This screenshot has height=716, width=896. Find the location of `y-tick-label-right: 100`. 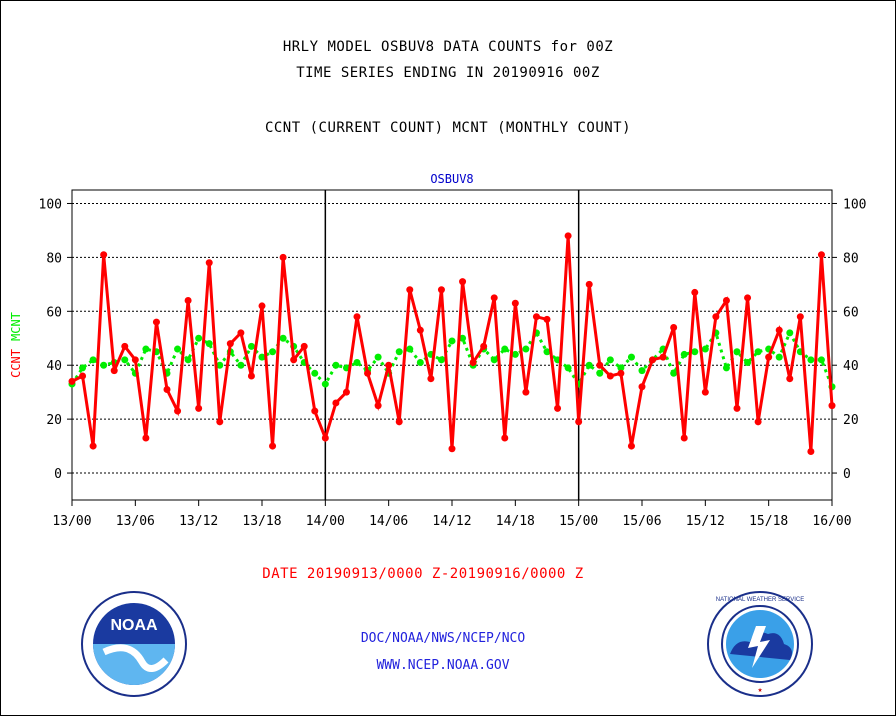

y-tick-label-right: 100 is located at coordinates (854, 204).